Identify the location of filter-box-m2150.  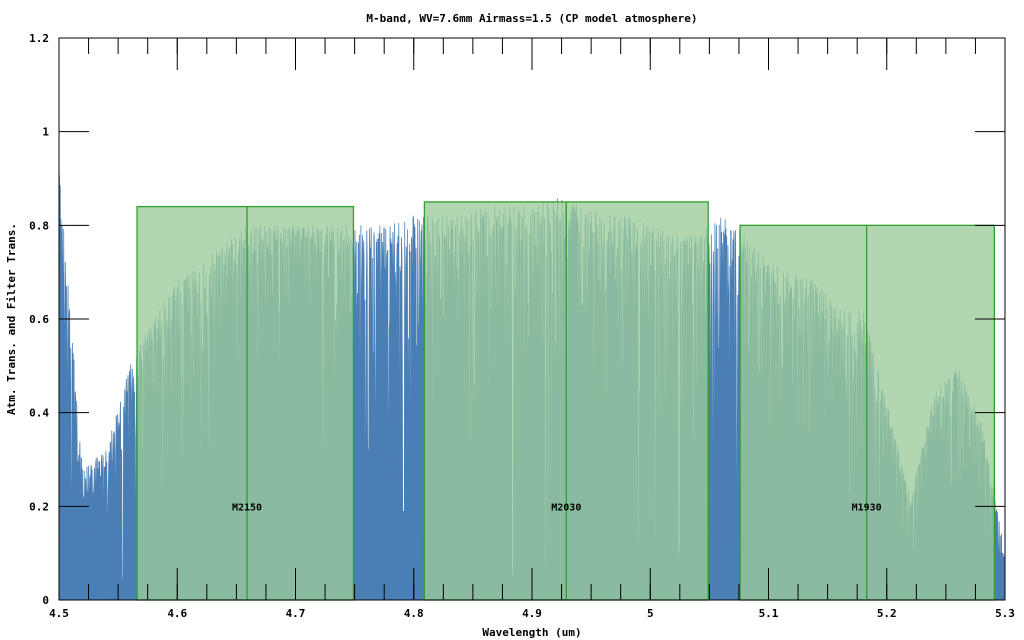
(245, 403).